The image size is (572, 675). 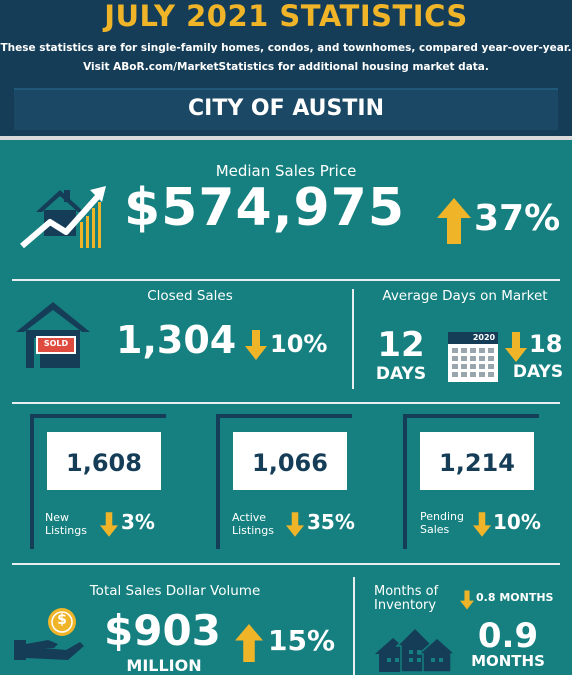 What do you see at coordinates (473, 357) in the screenshot?
I see `calendar-icon` at bounding box center [473, 357].